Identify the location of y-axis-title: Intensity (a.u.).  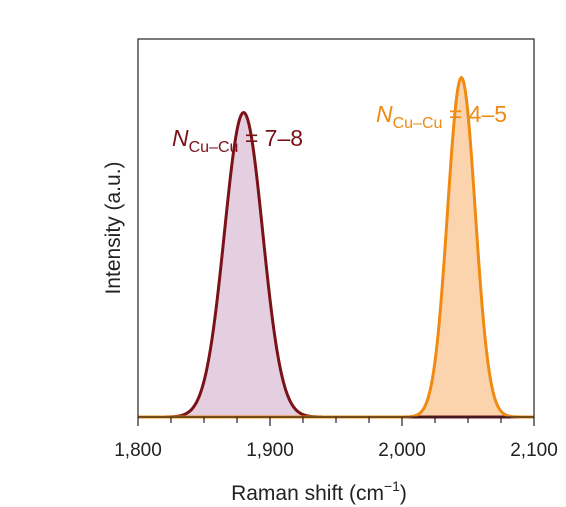
(113, 227).